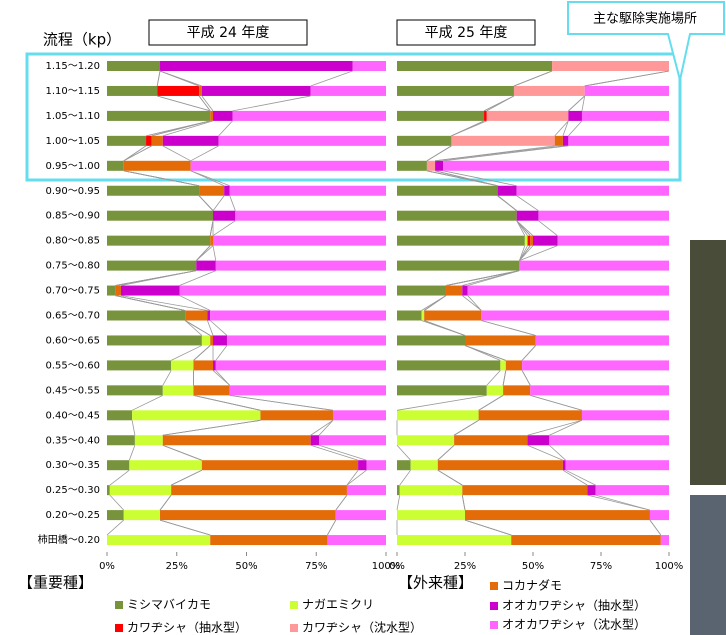 This screenshot has width=726, height=635. Describe the element at coordinates (601, 566) in the screenshot. I see `x-tick-label: 75%` at that location.